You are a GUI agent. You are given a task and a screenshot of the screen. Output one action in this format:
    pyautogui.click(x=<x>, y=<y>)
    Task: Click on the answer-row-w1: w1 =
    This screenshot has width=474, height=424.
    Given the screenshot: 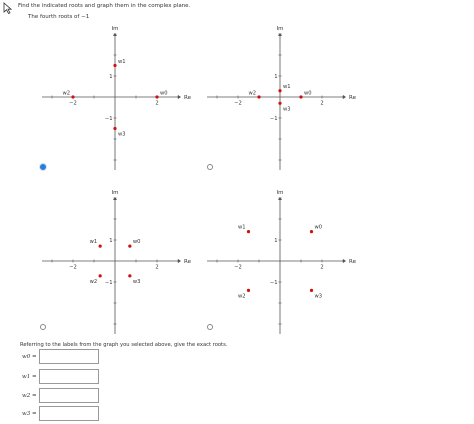 What is the action you would take?
    pyautogui.click(x=60, y=377)
    